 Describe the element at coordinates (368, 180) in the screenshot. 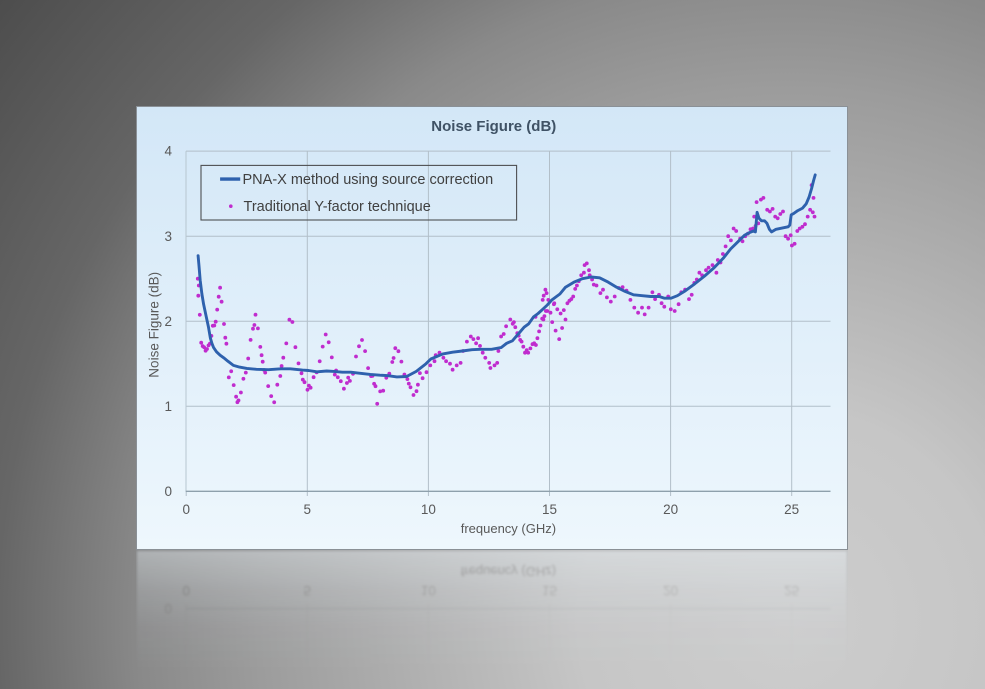

I see `svg-text:PNA-X method using source corr: PNA-X method using source correction` at that location.